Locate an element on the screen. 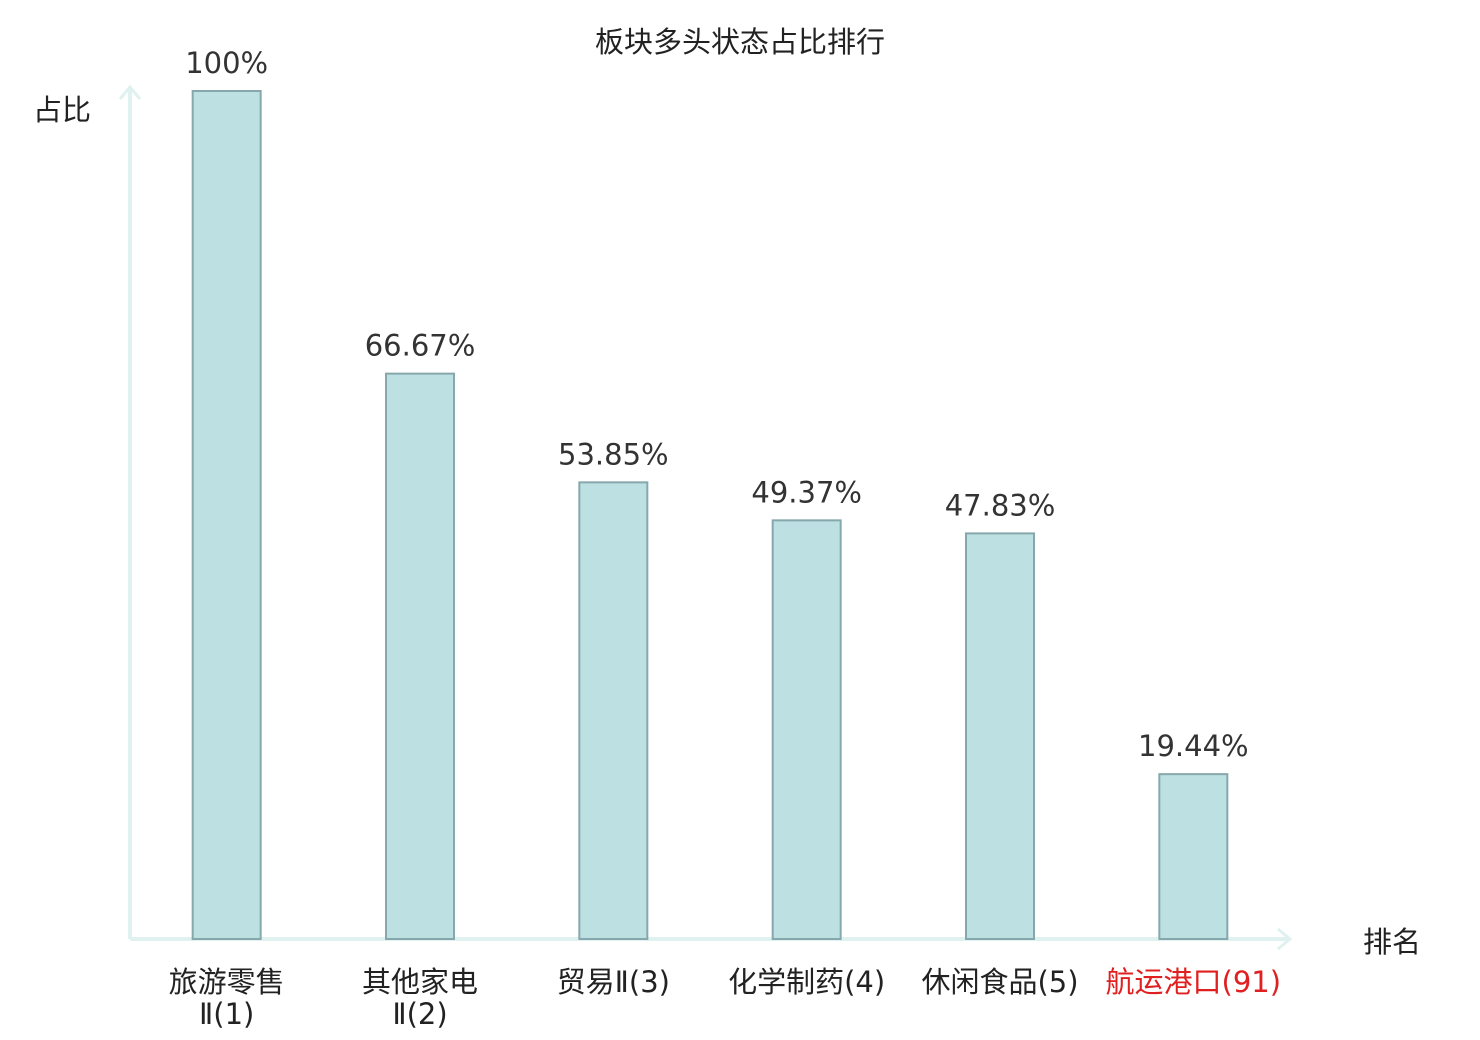 Image resolution: width=1480 pixels, height=1040 pixels. x-tick-label: 休闲食品(5) is located at coordinates (1000, 982).